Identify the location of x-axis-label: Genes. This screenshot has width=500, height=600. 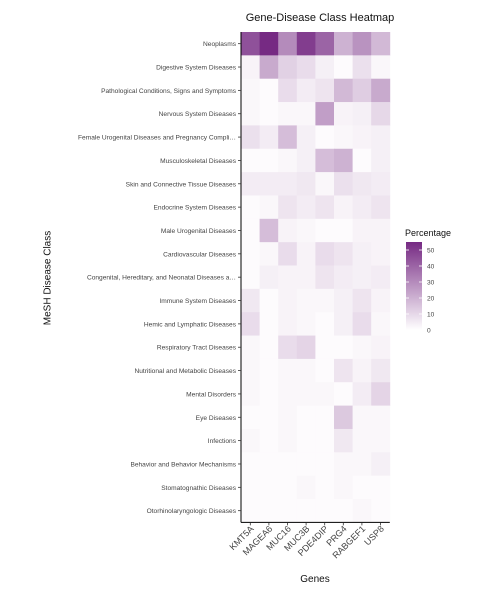
(315, 579).